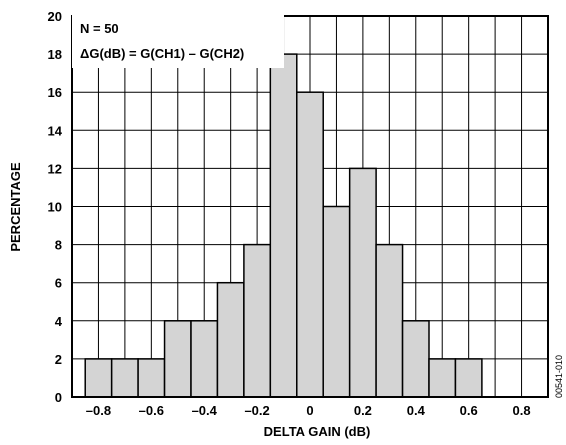 This screenshot has height=445, width=566. What do you see at coordinates (55, 54) in the screenshot?
I see `y-tick-label: 18` at bounding box center [55, 54].